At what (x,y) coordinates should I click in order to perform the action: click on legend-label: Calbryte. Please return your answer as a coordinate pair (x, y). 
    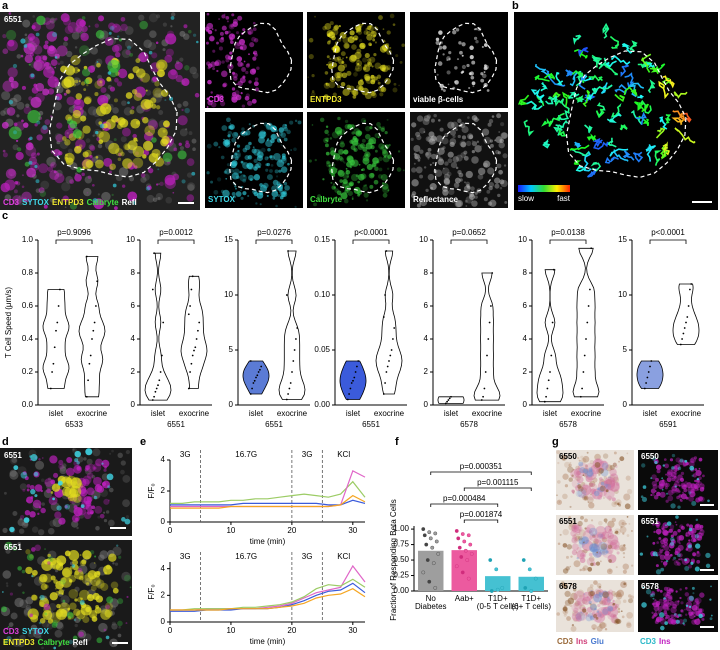
    Looking at the image, I should click on (103, 202).